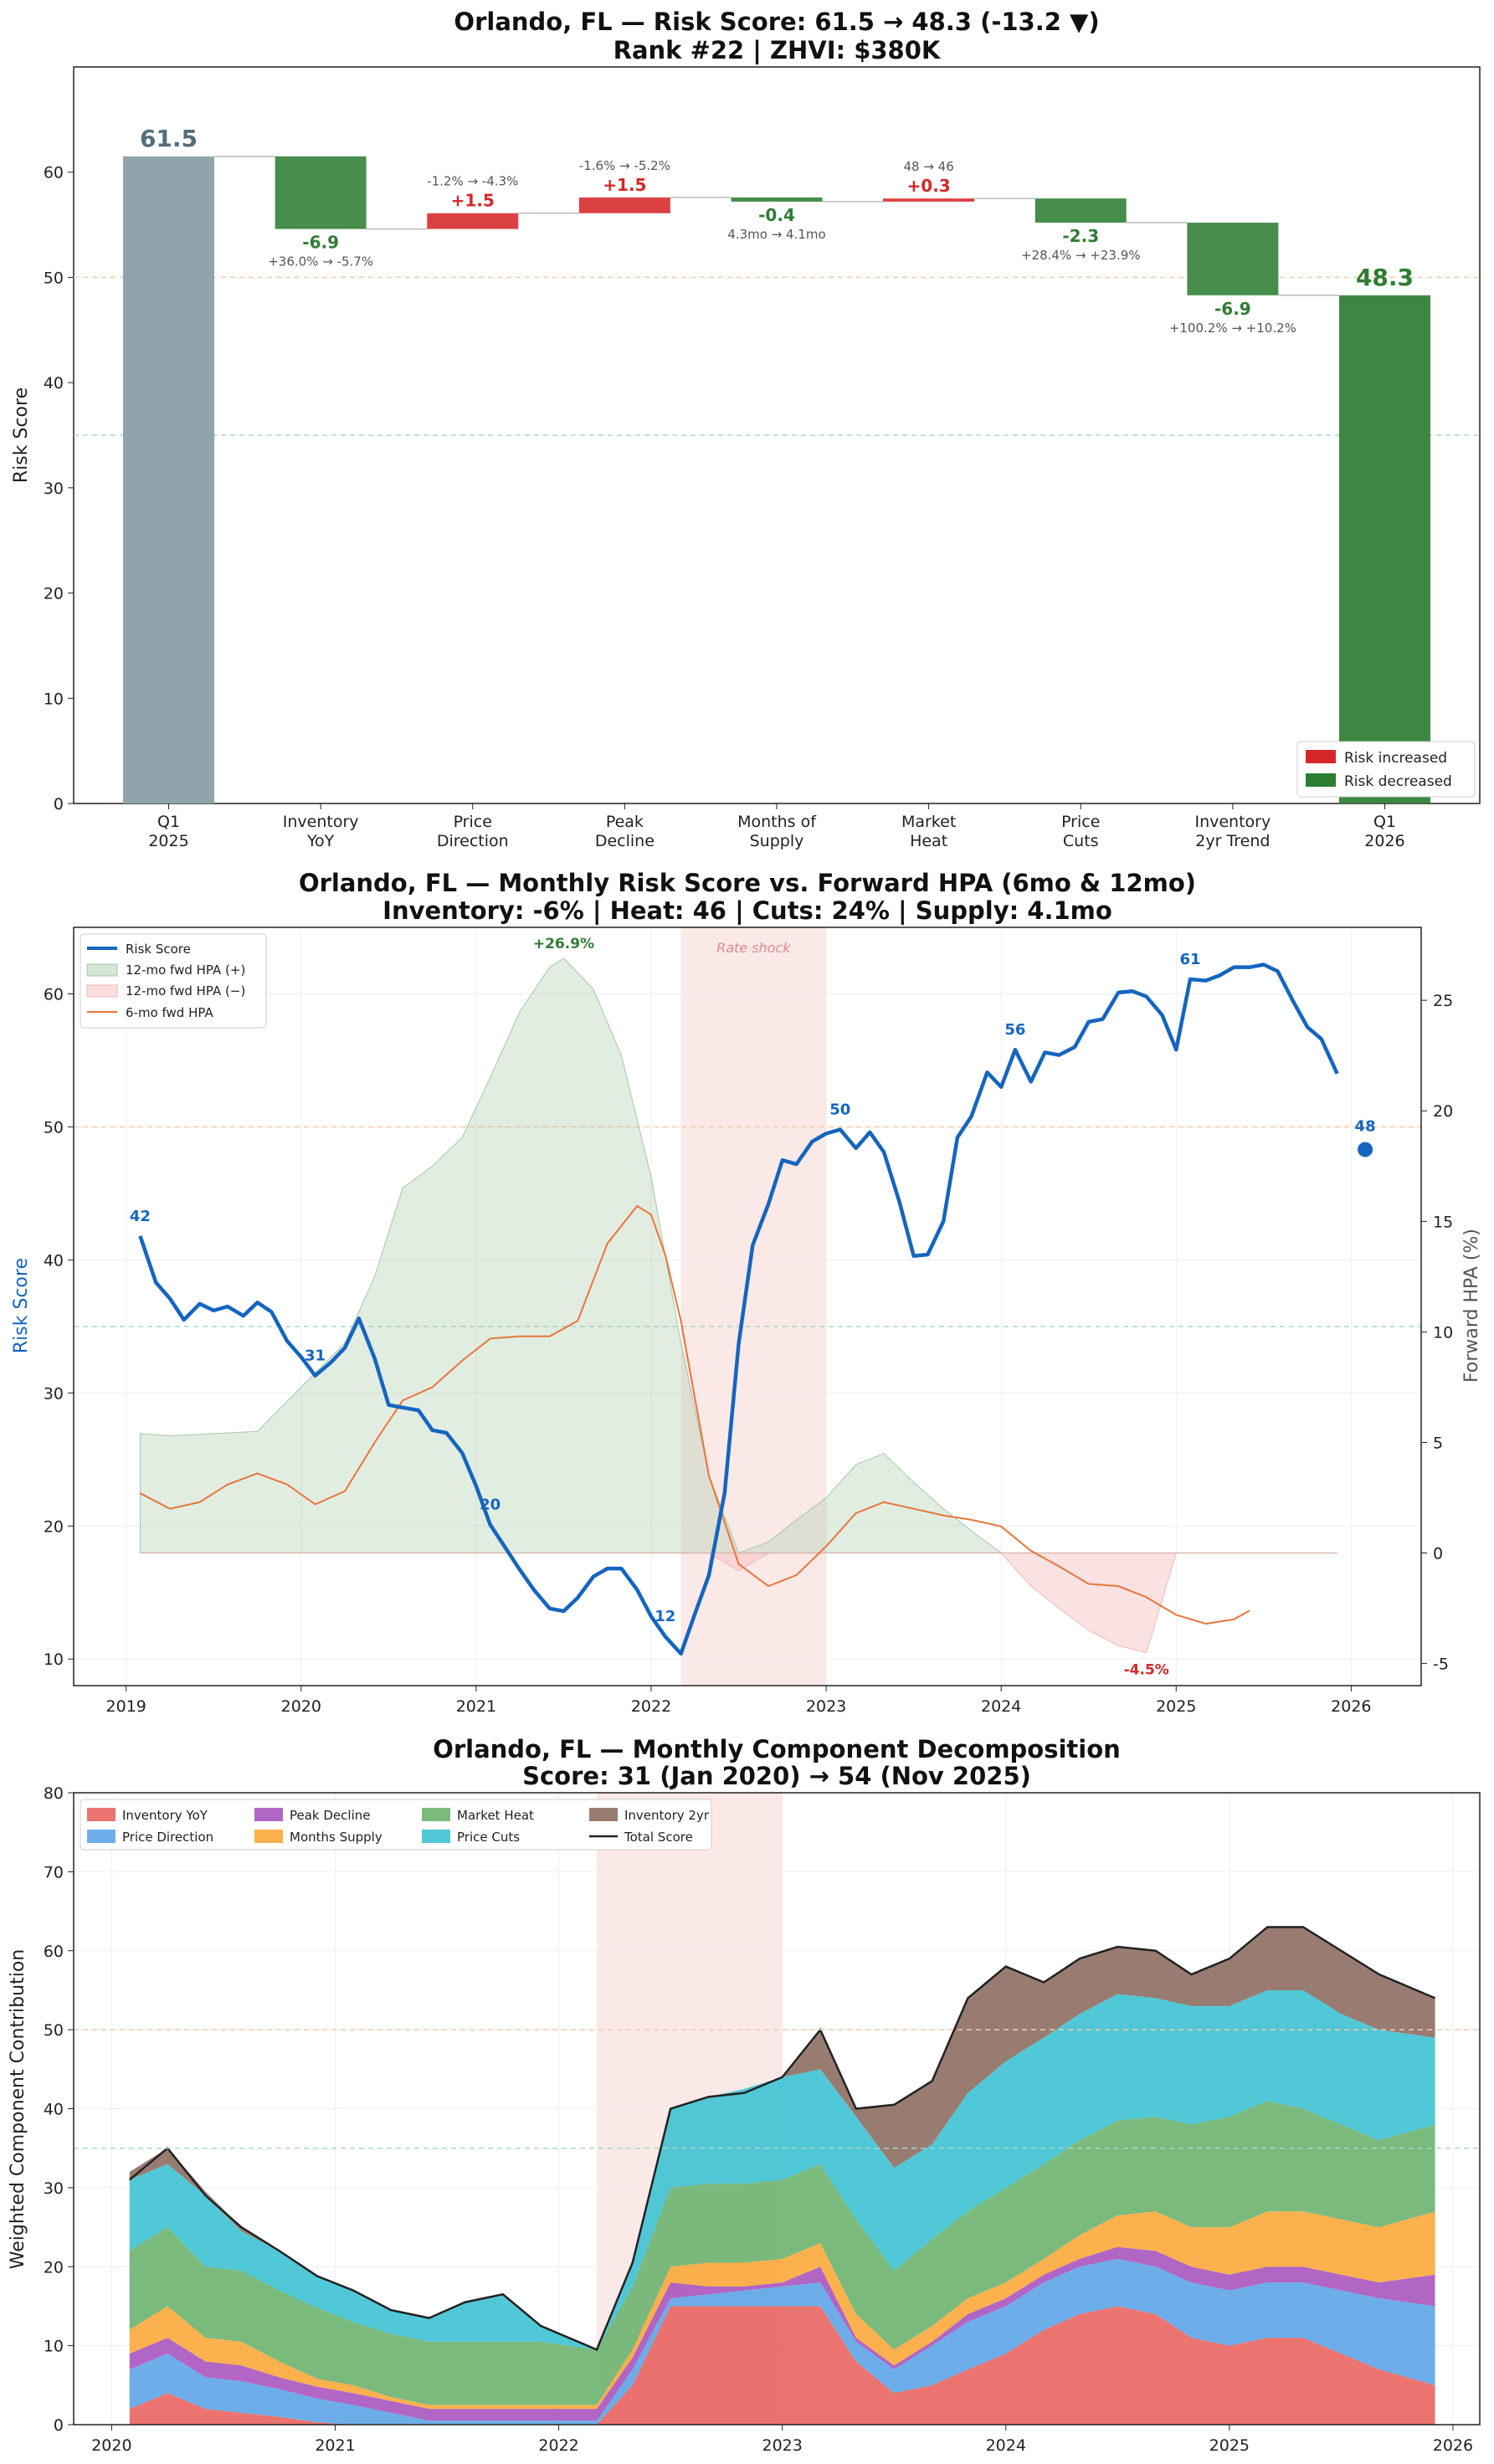 This screenshot has width=1494, height=2464. I want to click on chart3-ytick-label: 60, so click(54, 1952).